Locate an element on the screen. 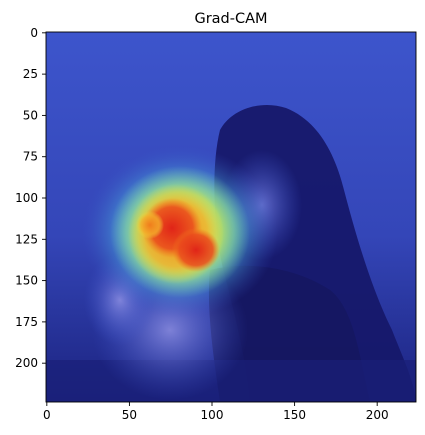 The width and height of the screenshot is (425, 435). y-tick-label: 50 is located at coordinates (30, 115).